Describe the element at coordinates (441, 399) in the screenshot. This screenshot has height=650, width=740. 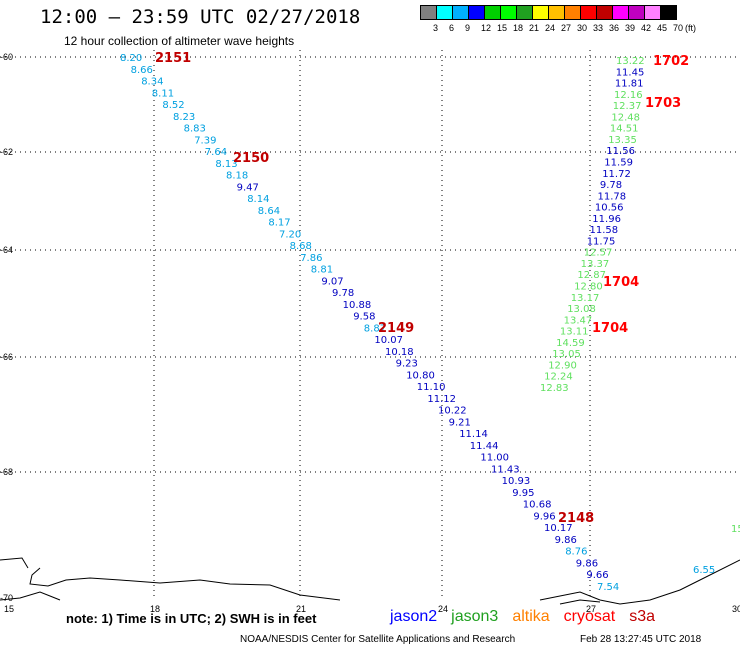
I see `wave-height-label: 11.12` at that location.